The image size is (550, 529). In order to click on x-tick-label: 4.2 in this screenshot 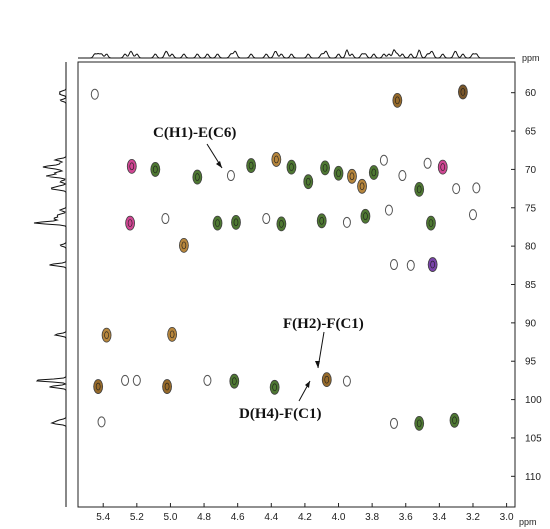, I will do `click(305, 517)`.